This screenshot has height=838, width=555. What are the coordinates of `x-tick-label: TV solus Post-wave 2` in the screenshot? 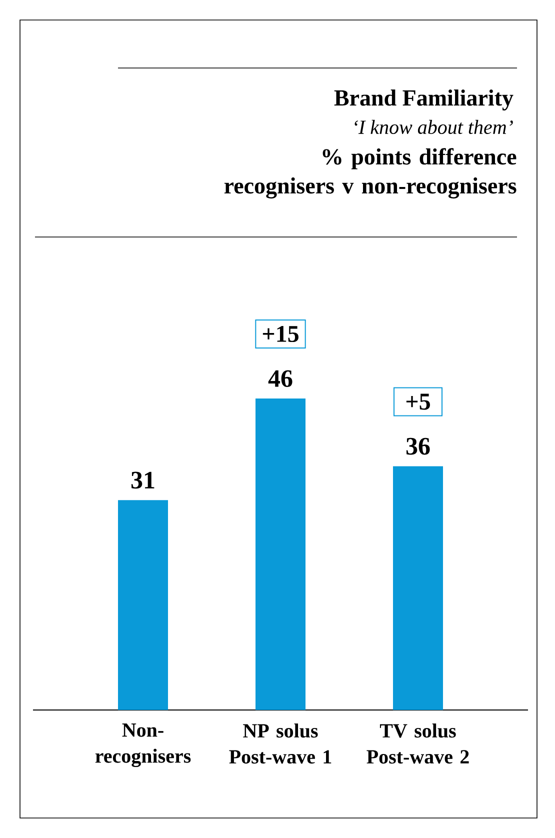 It's located at (417, 744).